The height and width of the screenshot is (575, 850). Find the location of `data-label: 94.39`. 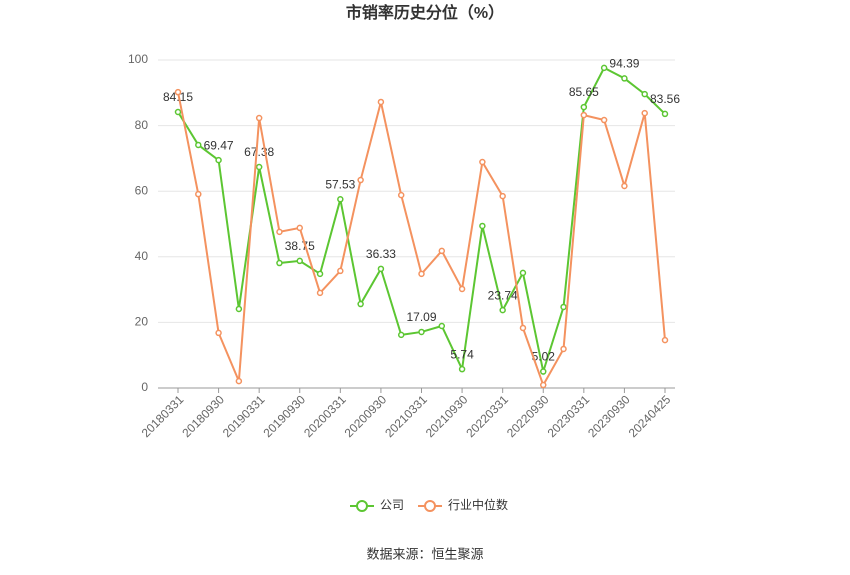

data-label: 94.39 is located at coordinates (624, 64).